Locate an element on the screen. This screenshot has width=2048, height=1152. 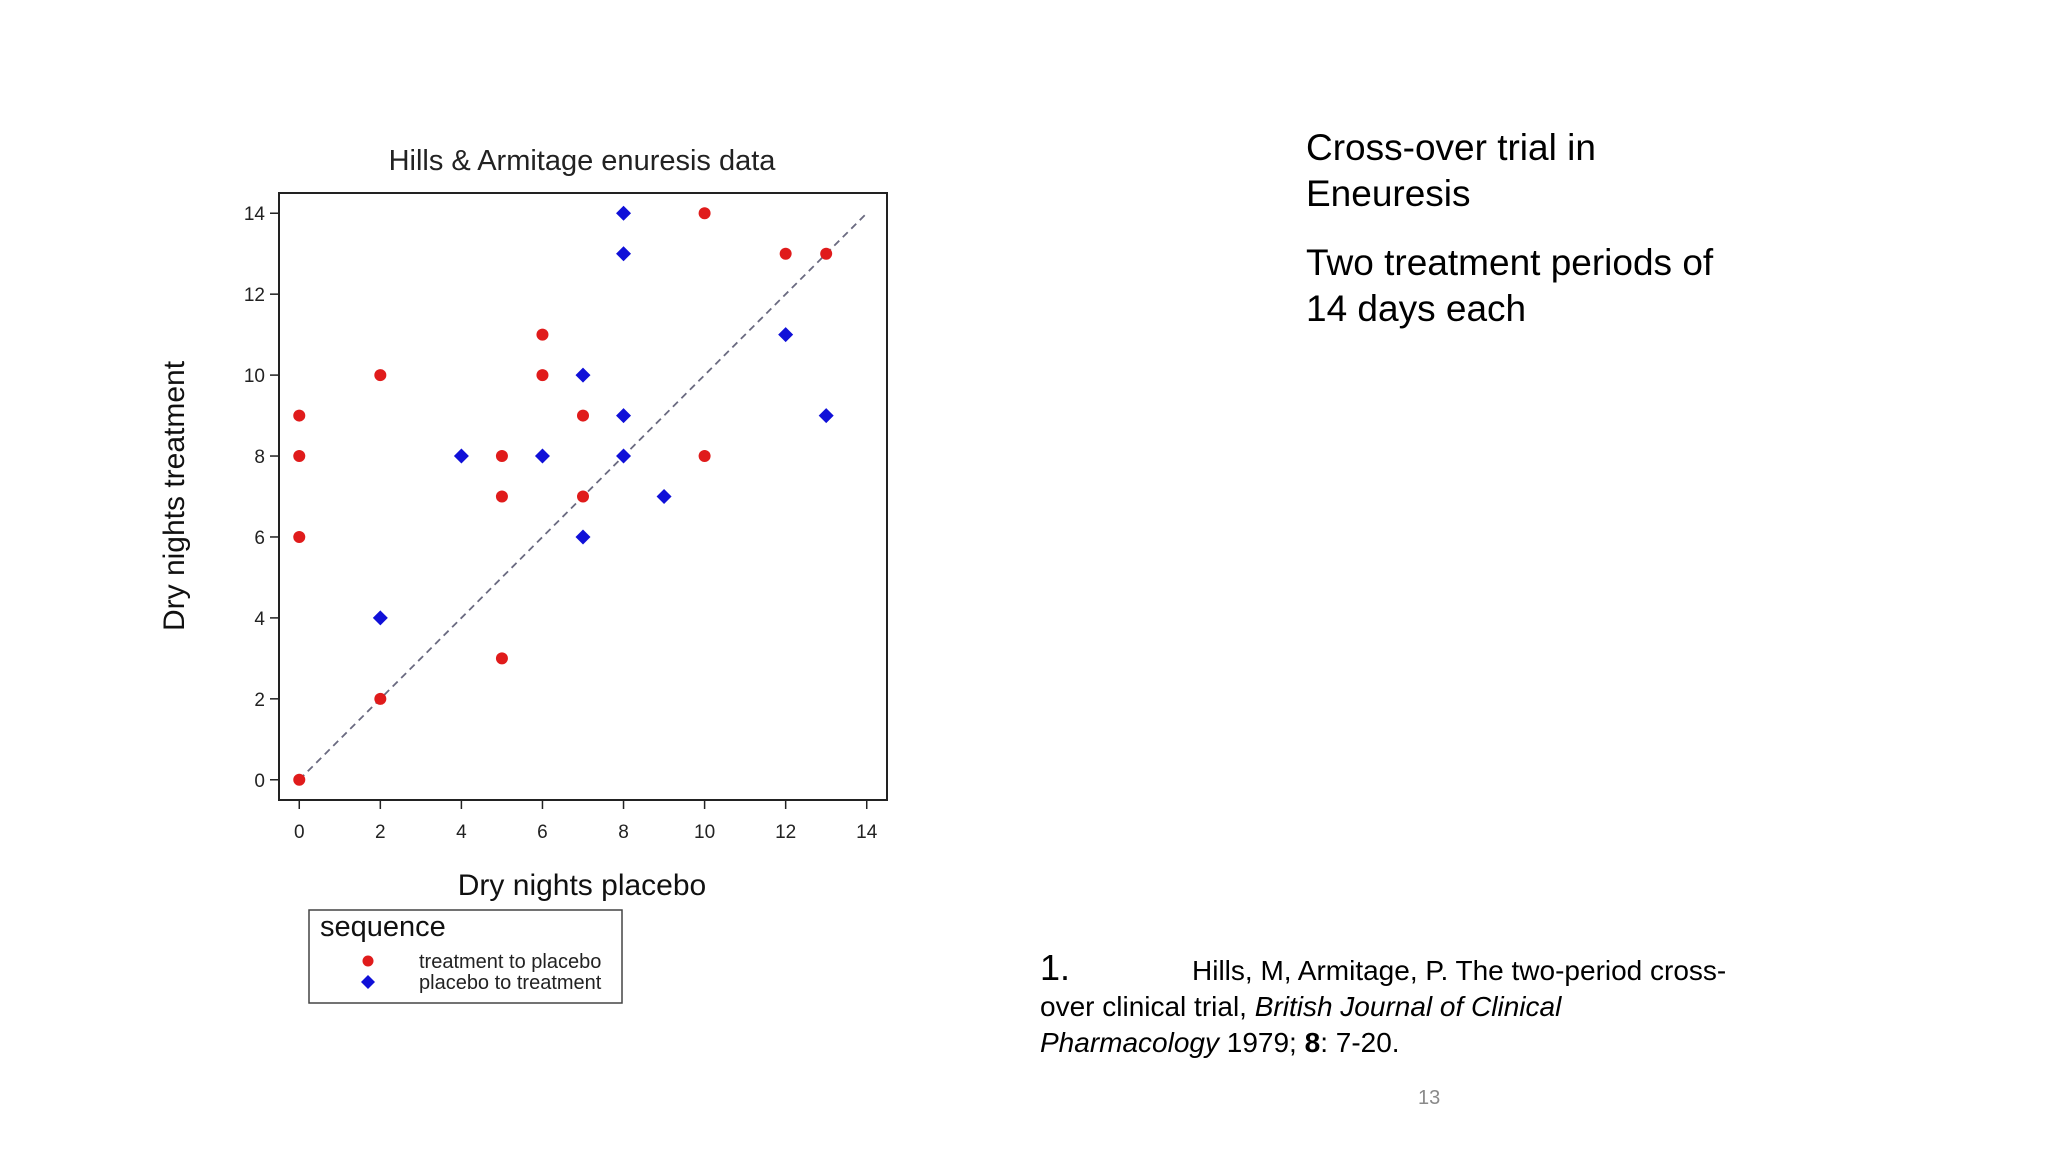
y-tick-label: 4 is located at coordinates (259, 619).